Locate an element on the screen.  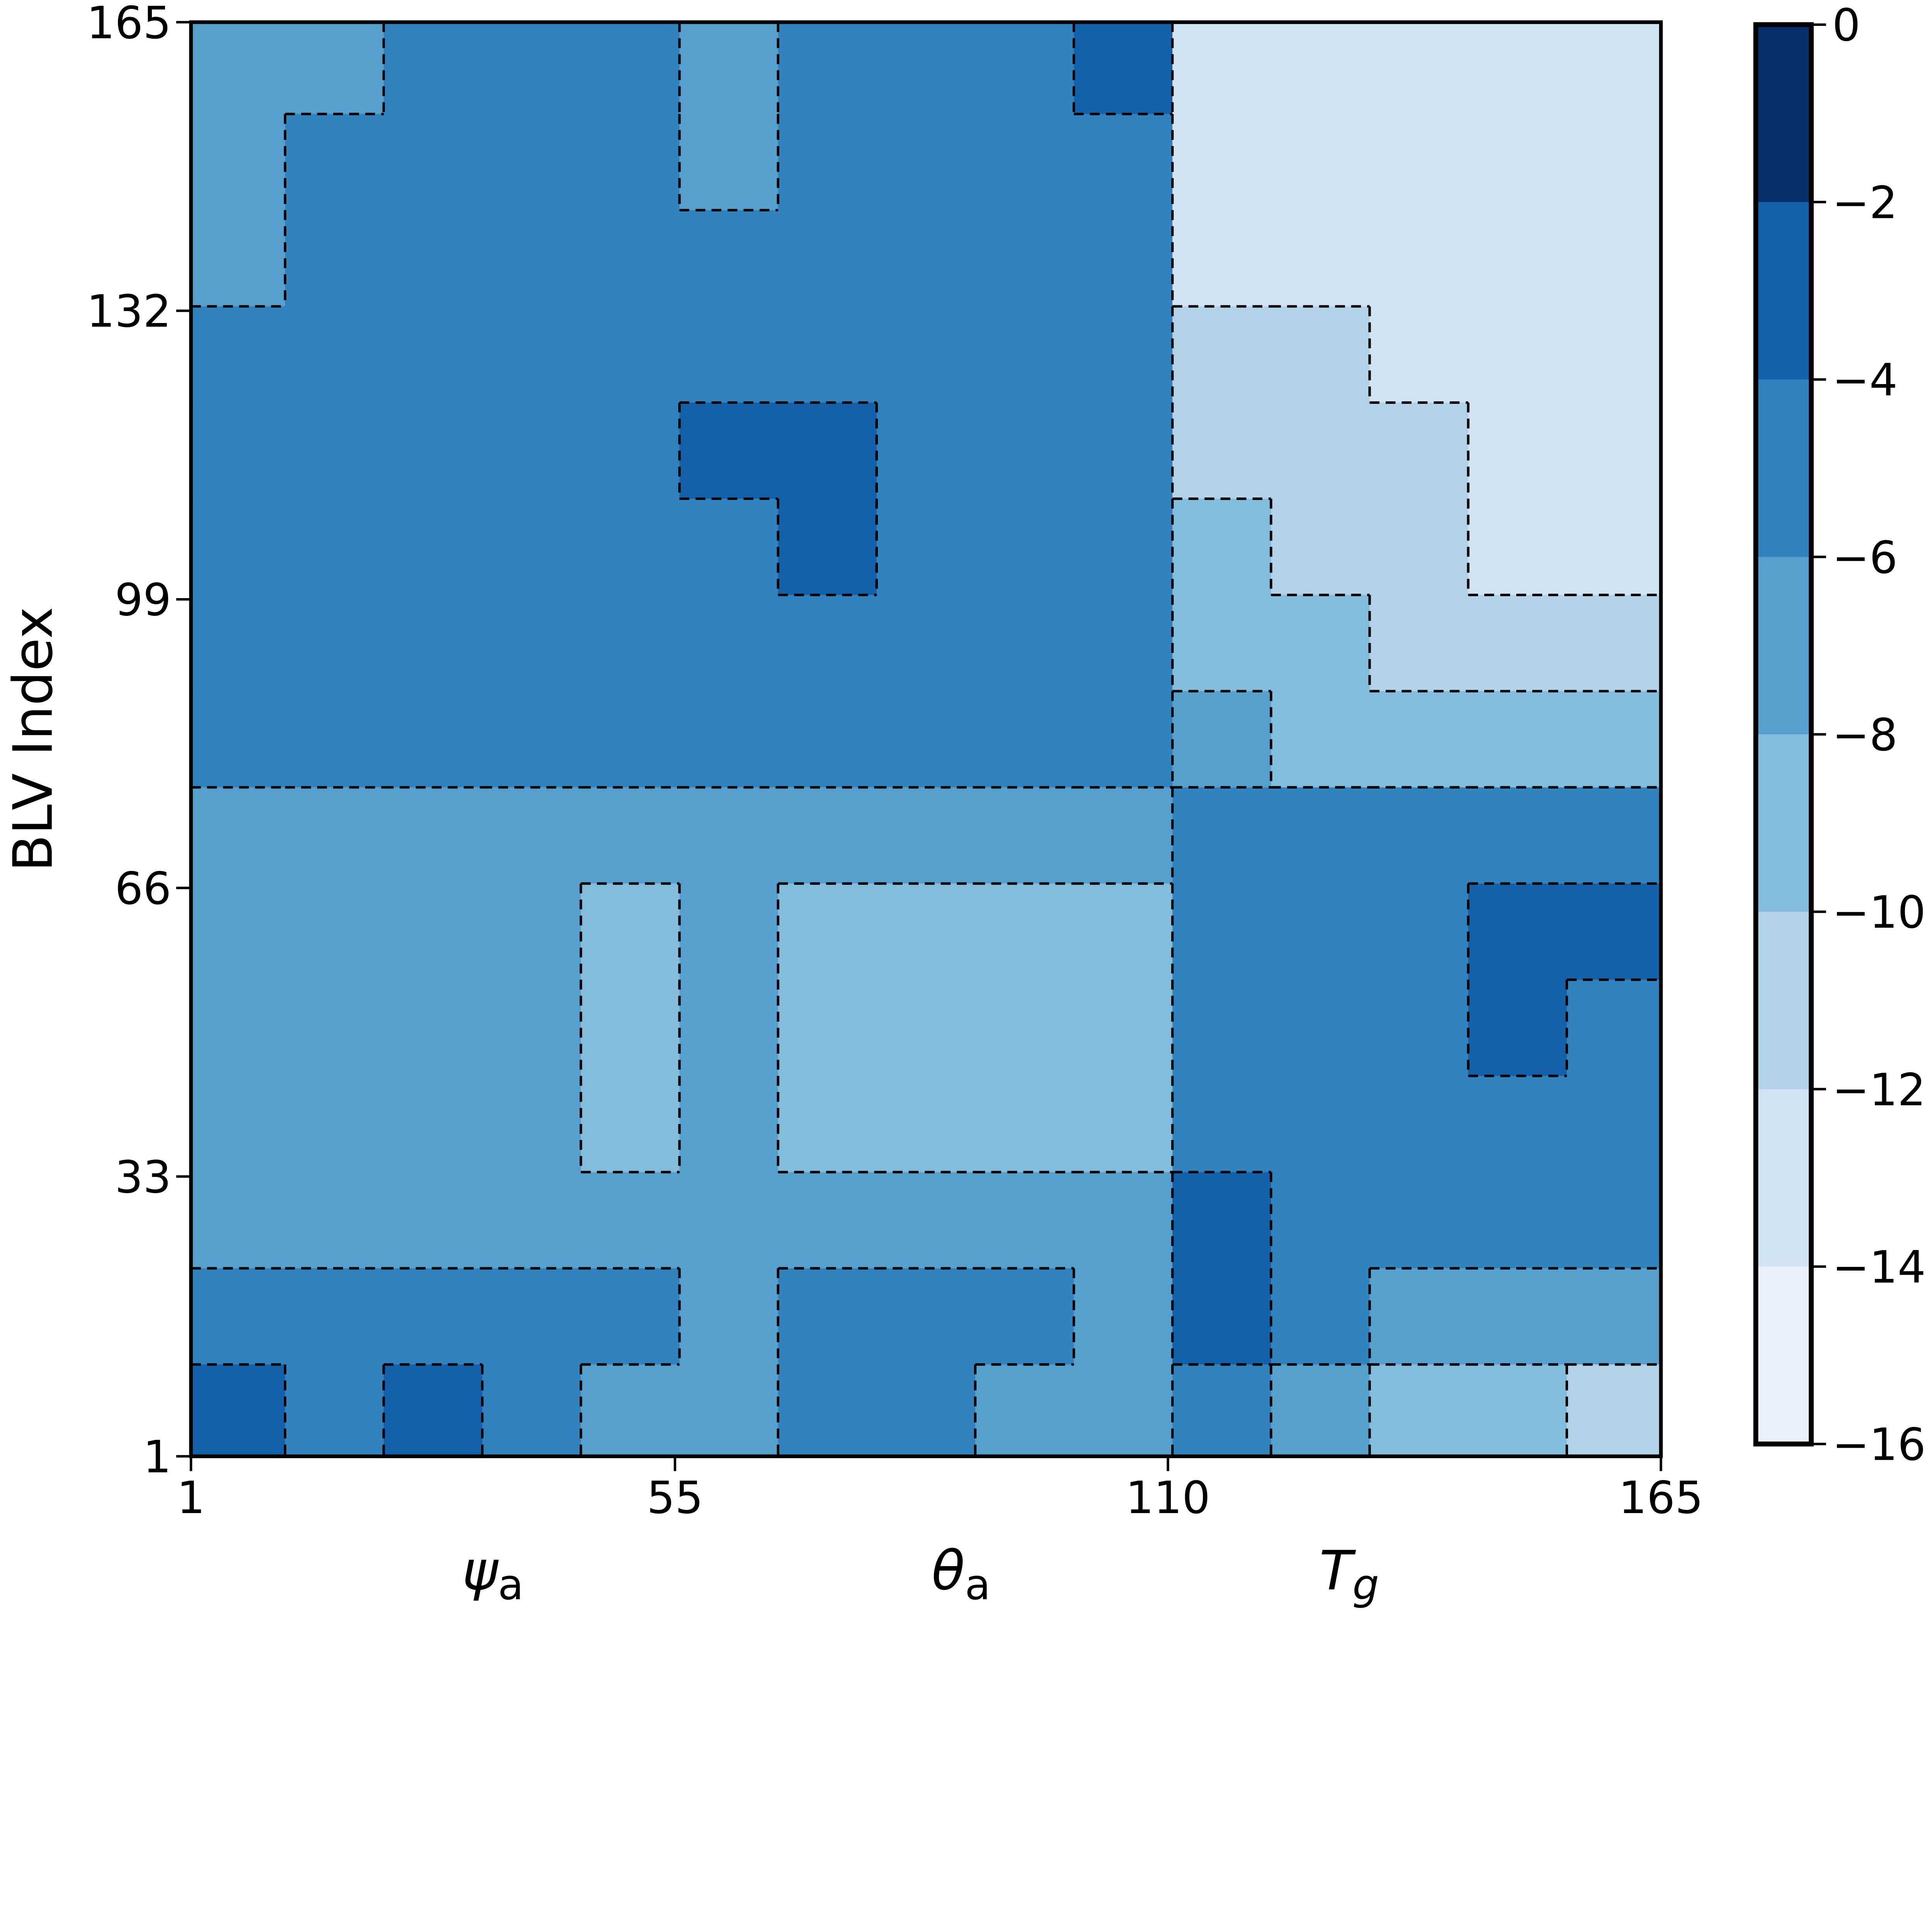
y-tick-label: 33 is located at coordinates (143, 1177).